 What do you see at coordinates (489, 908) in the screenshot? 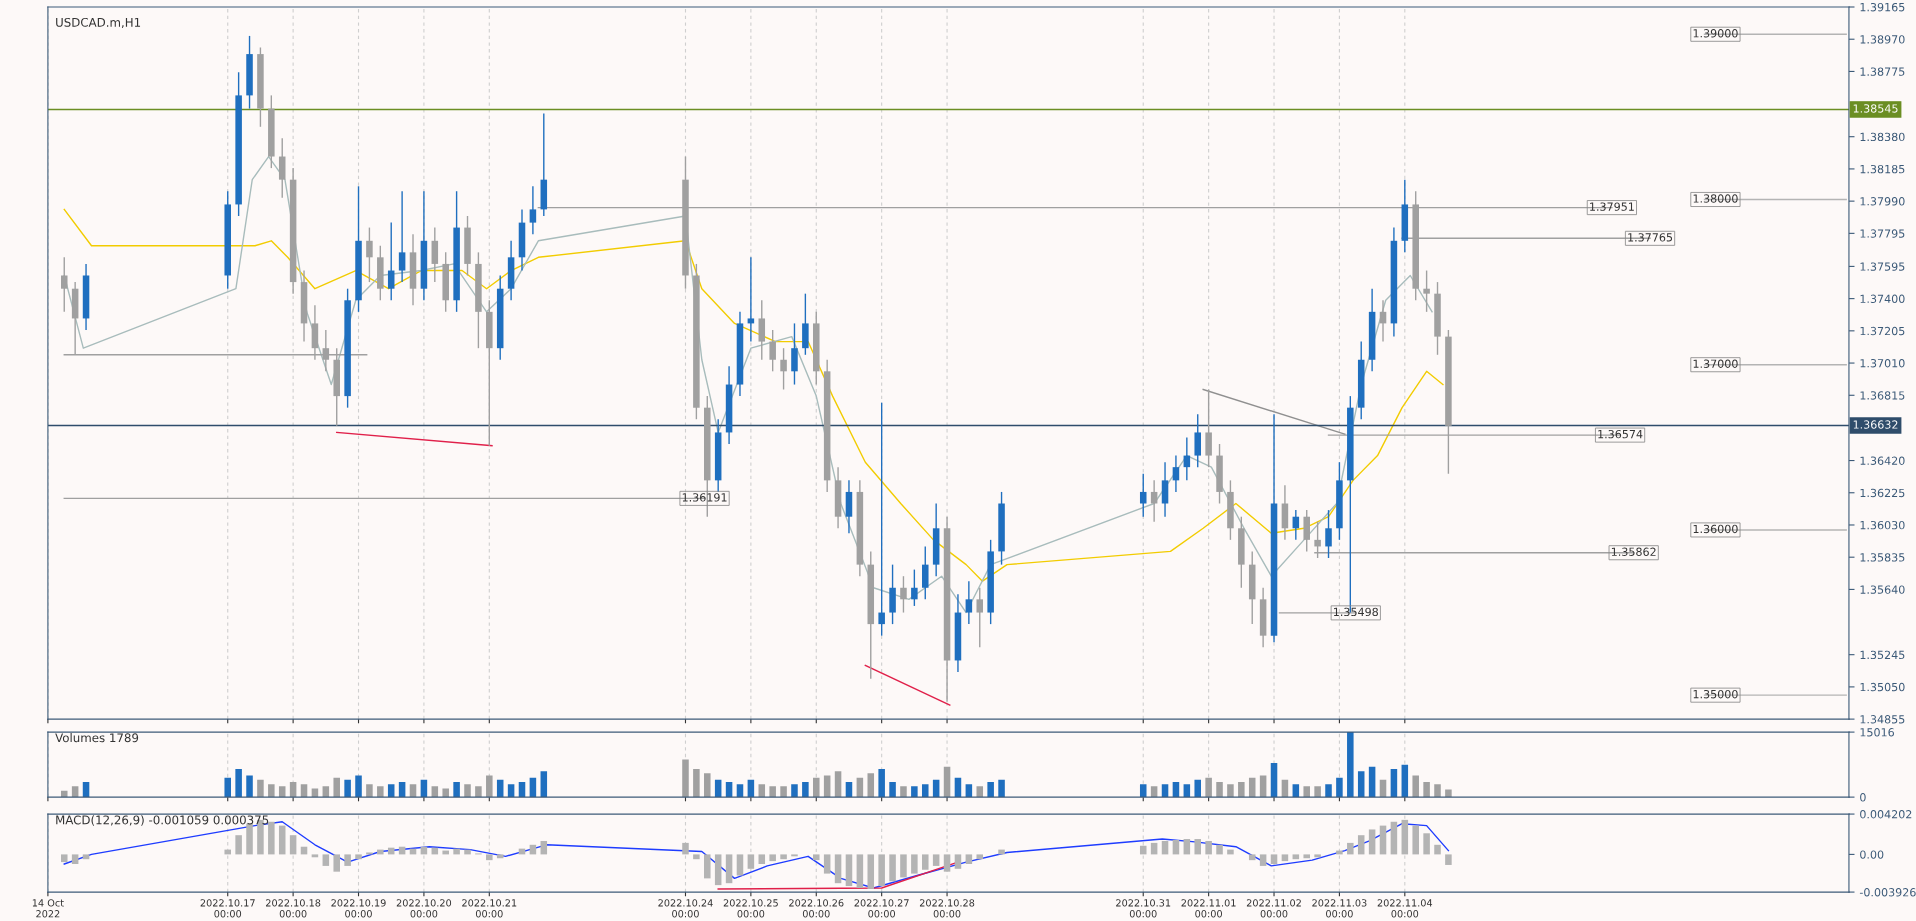
I see `x-tick-label: 2022.10.21 00:00` at bounding box center [489, 908].